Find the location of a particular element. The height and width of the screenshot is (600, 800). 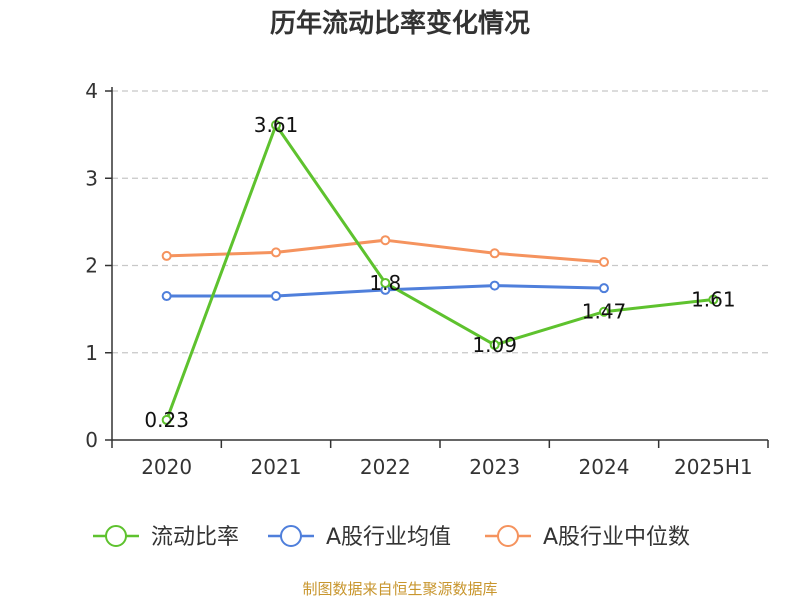

chart-title: 历年流动比率变化情况 is located at coordinates (400, 23).